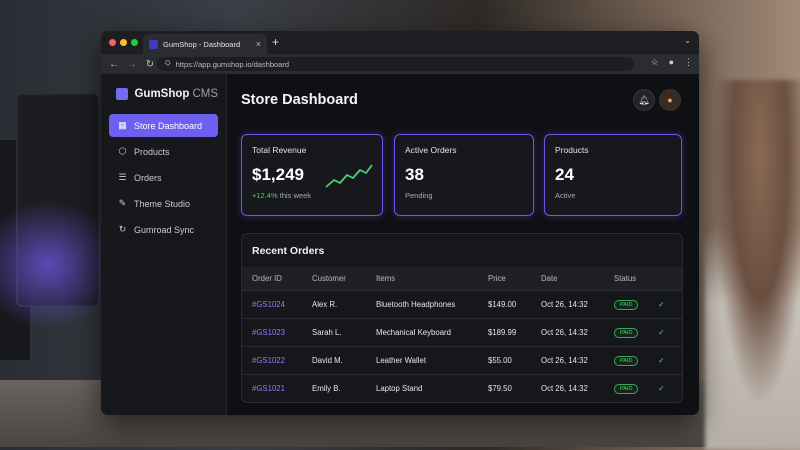 The width and height of the screenshot is (800, 450). What do you see at coordinates (295, 195) in the screenshot?
I see `revenue-change-suffix: this week` at bounding box center [295, 195].